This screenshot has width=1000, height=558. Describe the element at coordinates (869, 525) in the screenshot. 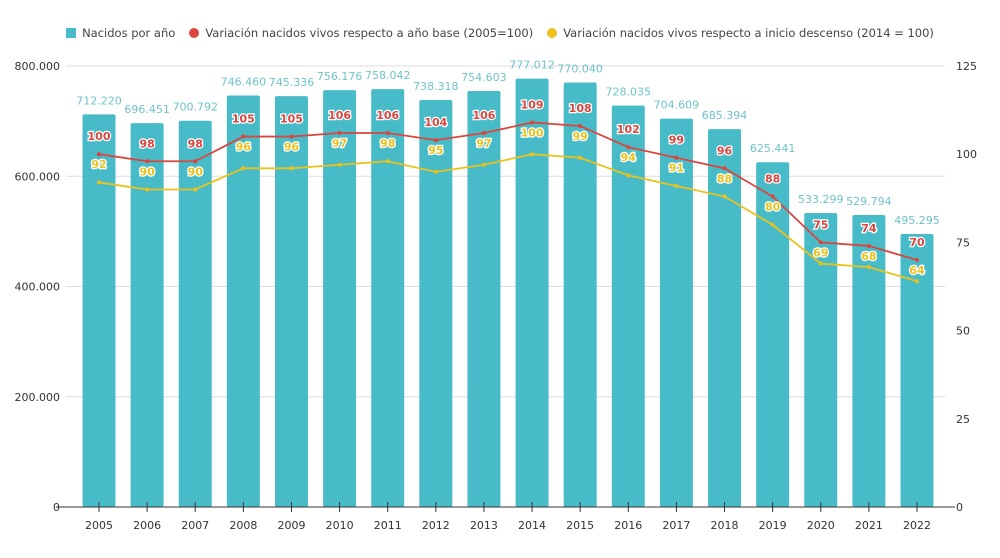

I see `x-tick-label: 2021` at that location.